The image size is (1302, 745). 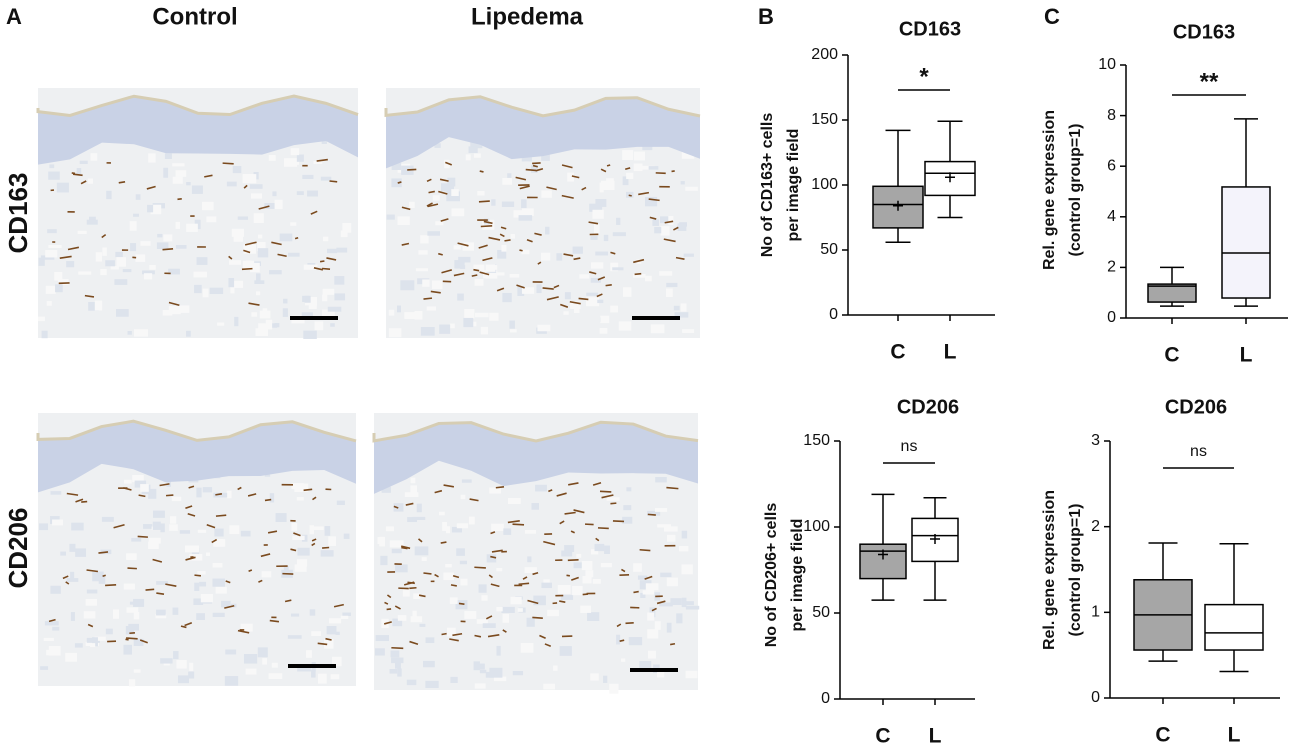 What do you see at coordinates (1234, 627) in the screenshot?
I see `box` at bounding box center [1234, 627].